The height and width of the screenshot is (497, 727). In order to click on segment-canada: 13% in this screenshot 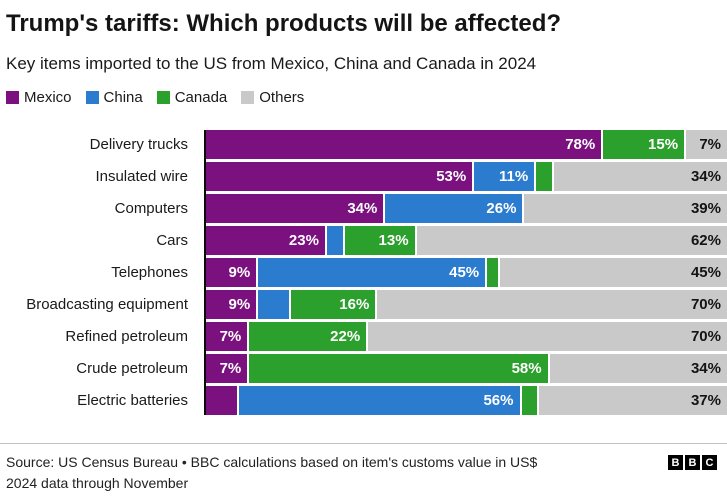, I will do `click(379, 240)`.